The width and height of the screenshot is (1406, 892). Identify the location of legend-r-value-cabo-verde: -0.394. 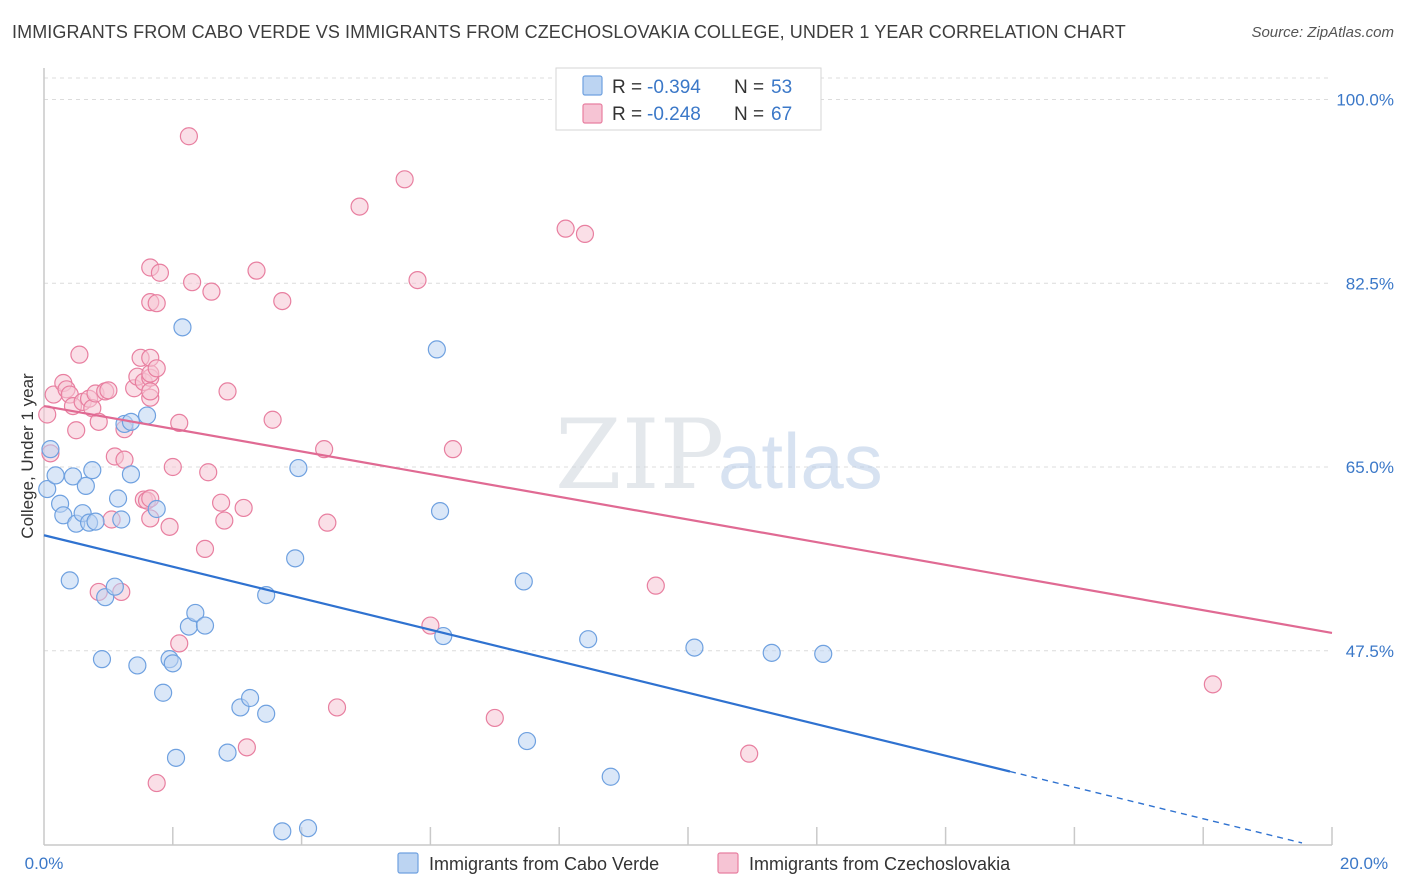
(674, 87).